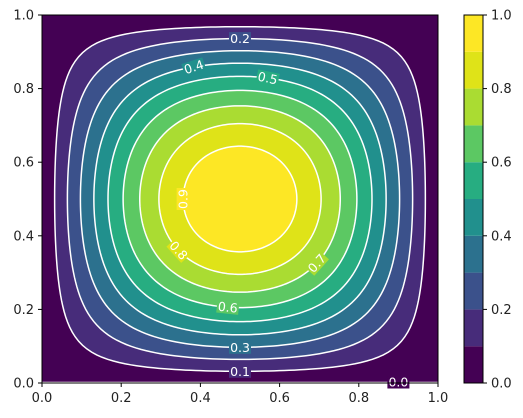 The width and height of the screenshot is (523, 418). What do you see at coordinates (279, 398) in the screenshot?
I see `x-tick-label: 0.6` at bounding box center [279, 398].